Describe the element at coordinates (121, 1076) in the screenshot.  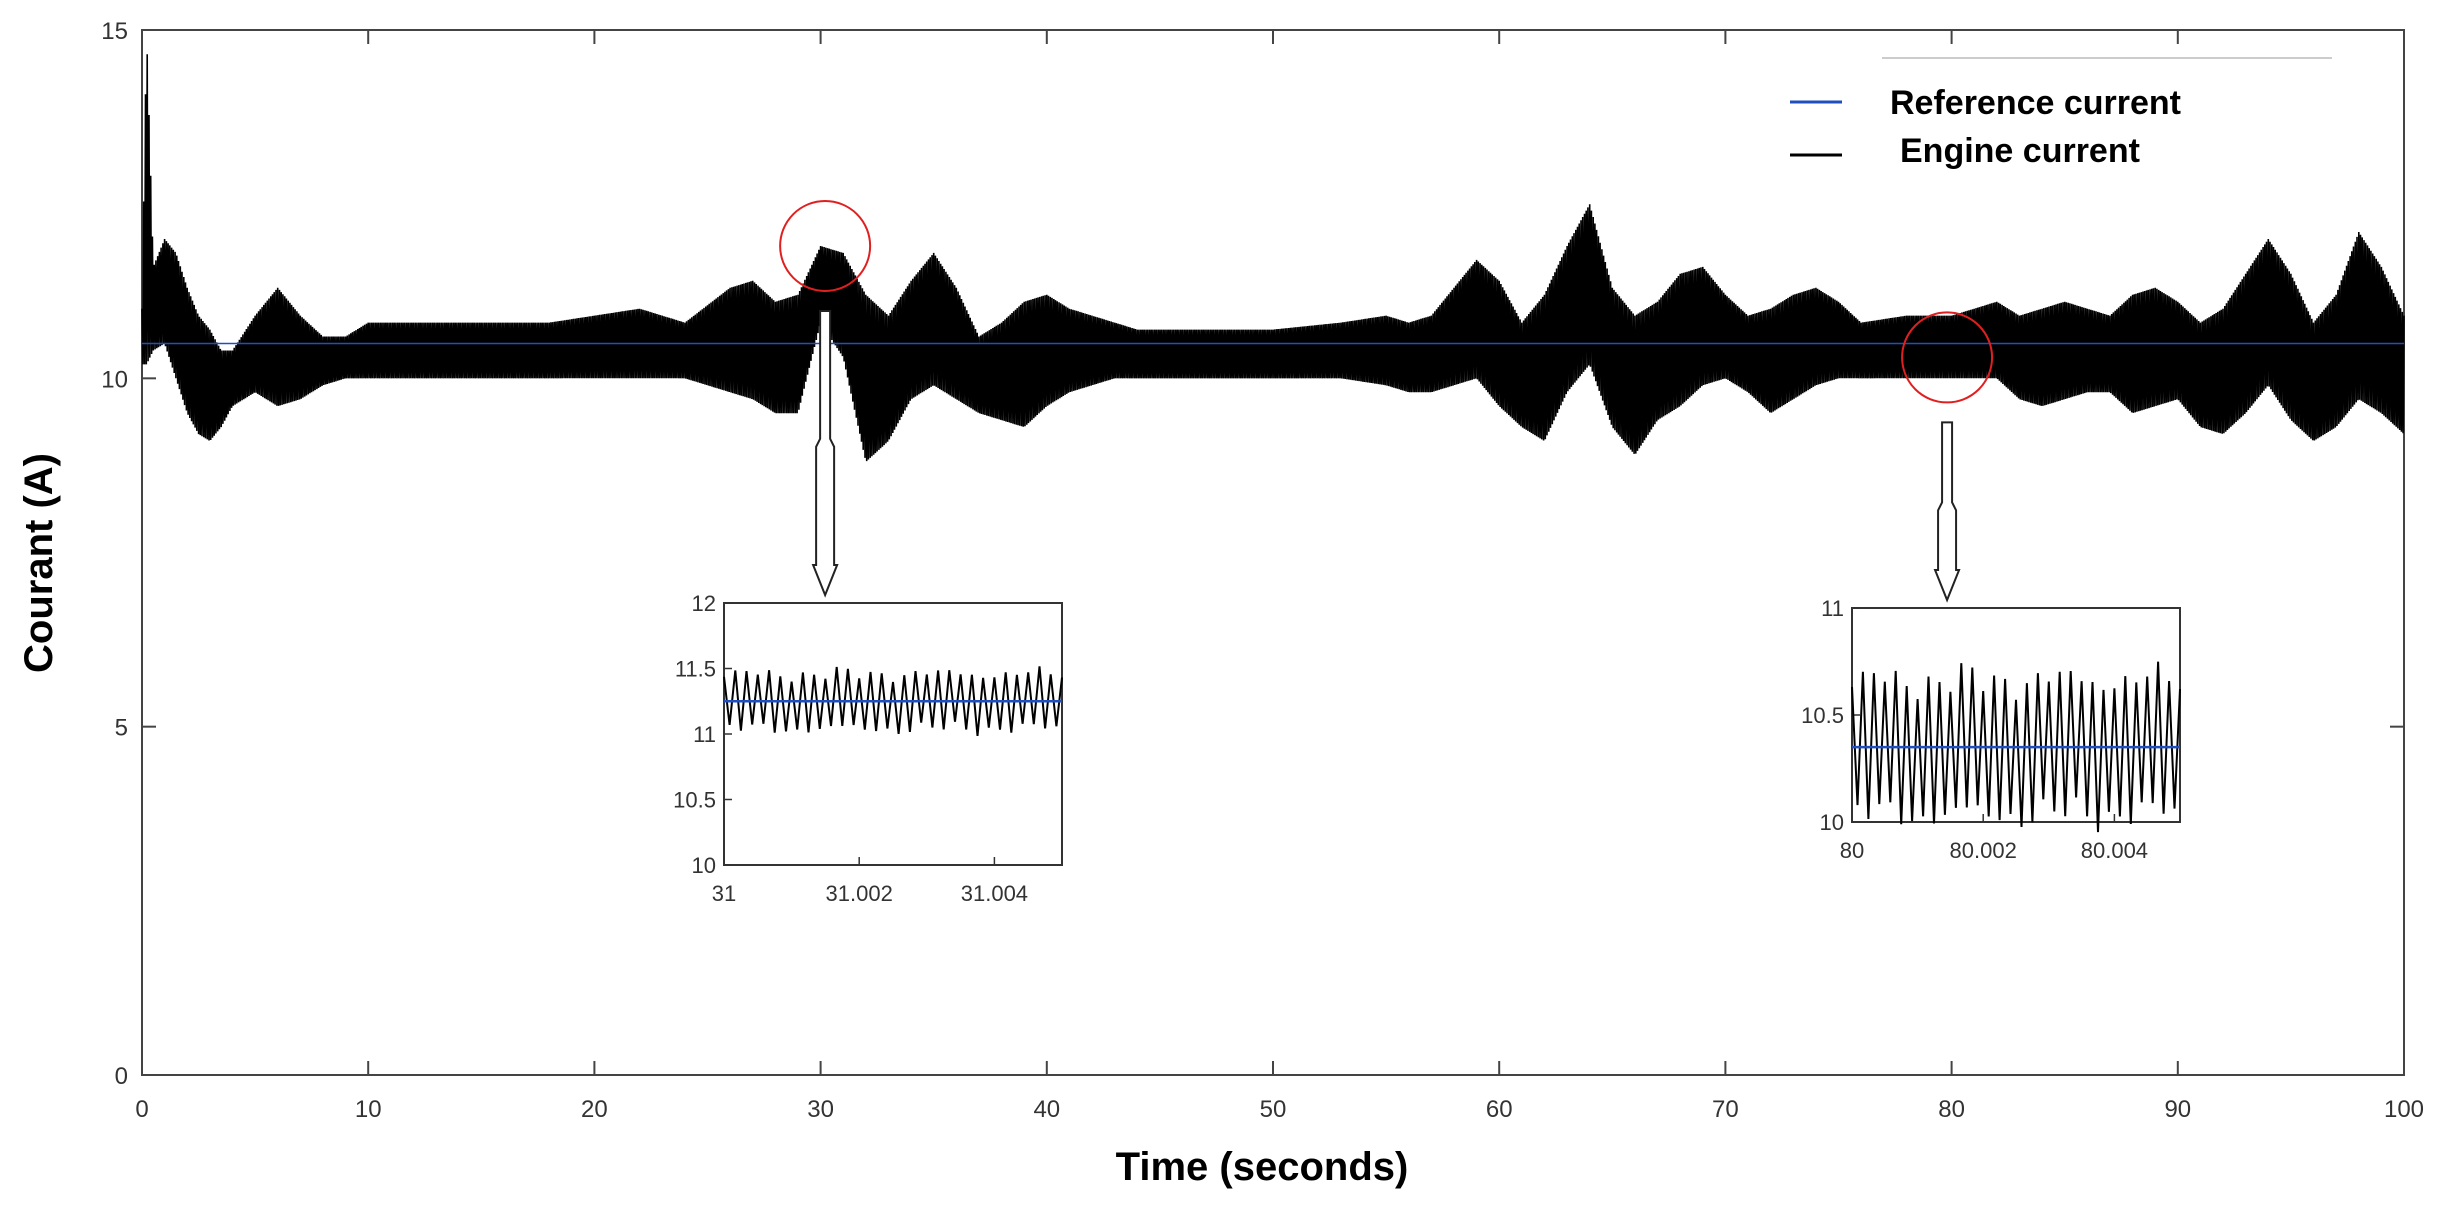
I see `y-tick-label: 0` at that location.